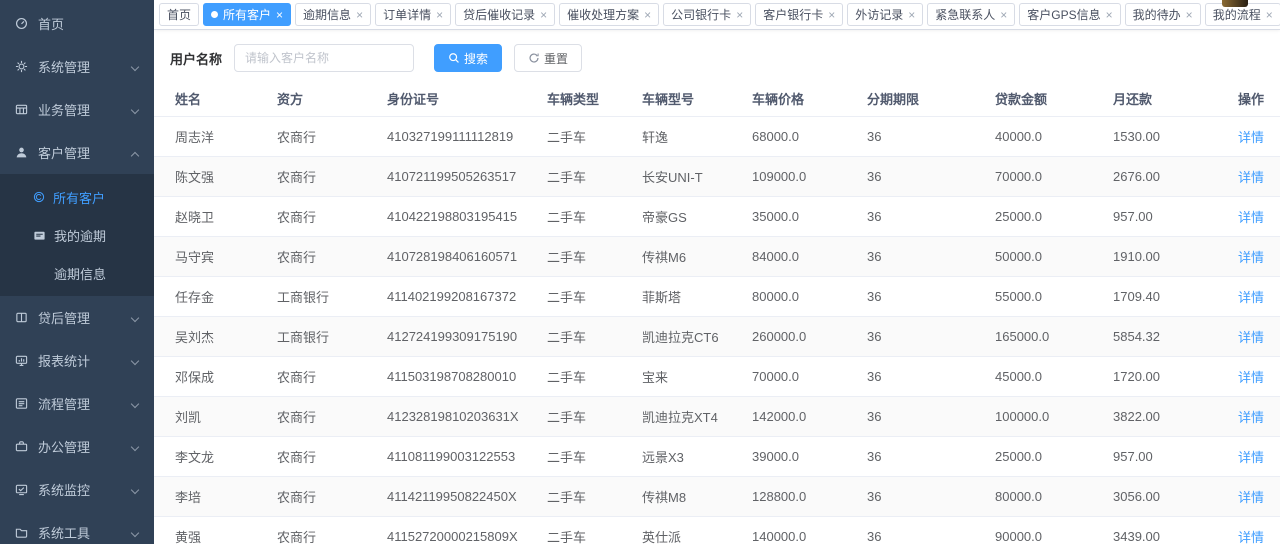 The height and width of the screenshot is (544, 1280). I want to click on report-icon, so click(21, 360).